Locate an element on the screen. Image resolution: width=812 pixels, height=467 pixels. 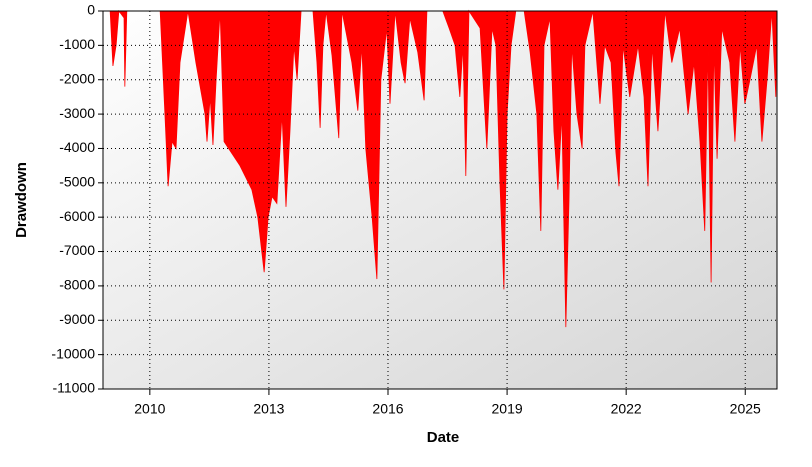
y-tick-label: -10000 is located at coordinates (73, 353).